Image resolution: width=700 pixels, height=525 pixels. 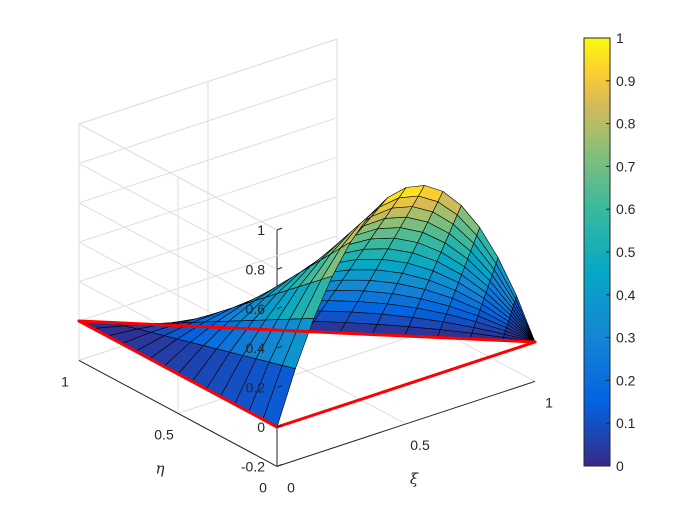 What do you see at coordinates (420, 445) in the screenshot?
I see `x-tick-label: 0.5` at bounding box center [420, 445].